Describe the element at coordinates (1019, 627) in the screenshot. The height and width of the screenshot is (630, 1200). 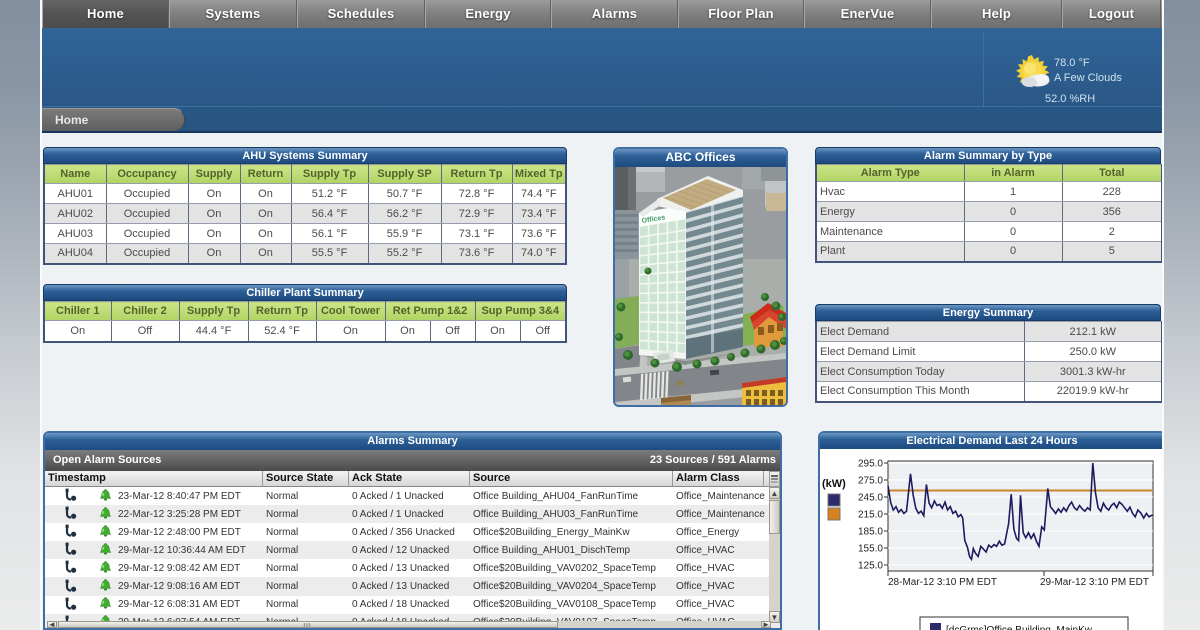
I see `svg-text: [dcGrms]Office Building_MainKw` at that location.